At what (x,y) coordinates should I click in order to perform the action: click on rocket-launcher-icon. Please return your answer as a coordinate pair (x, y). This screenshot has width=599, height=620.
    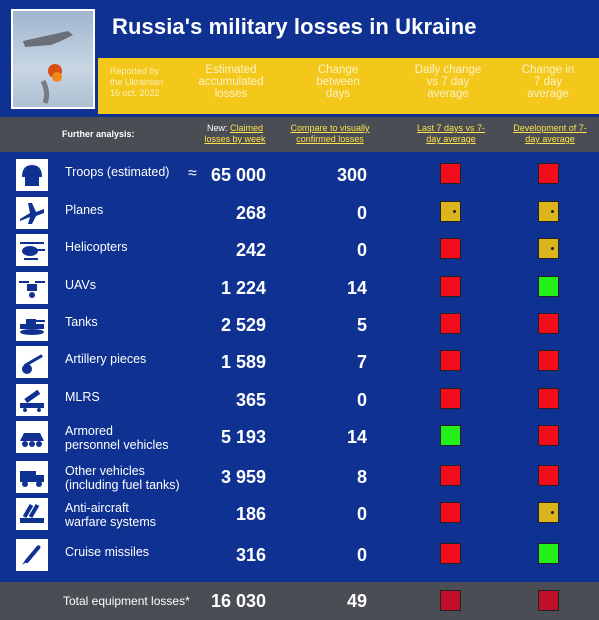
    Looking at the image, I should click on (32, 400).